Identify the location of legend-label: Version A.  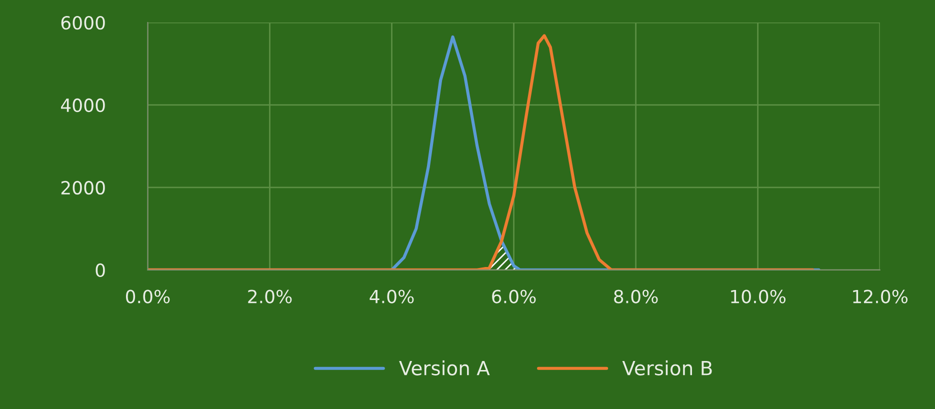
(444, 368).